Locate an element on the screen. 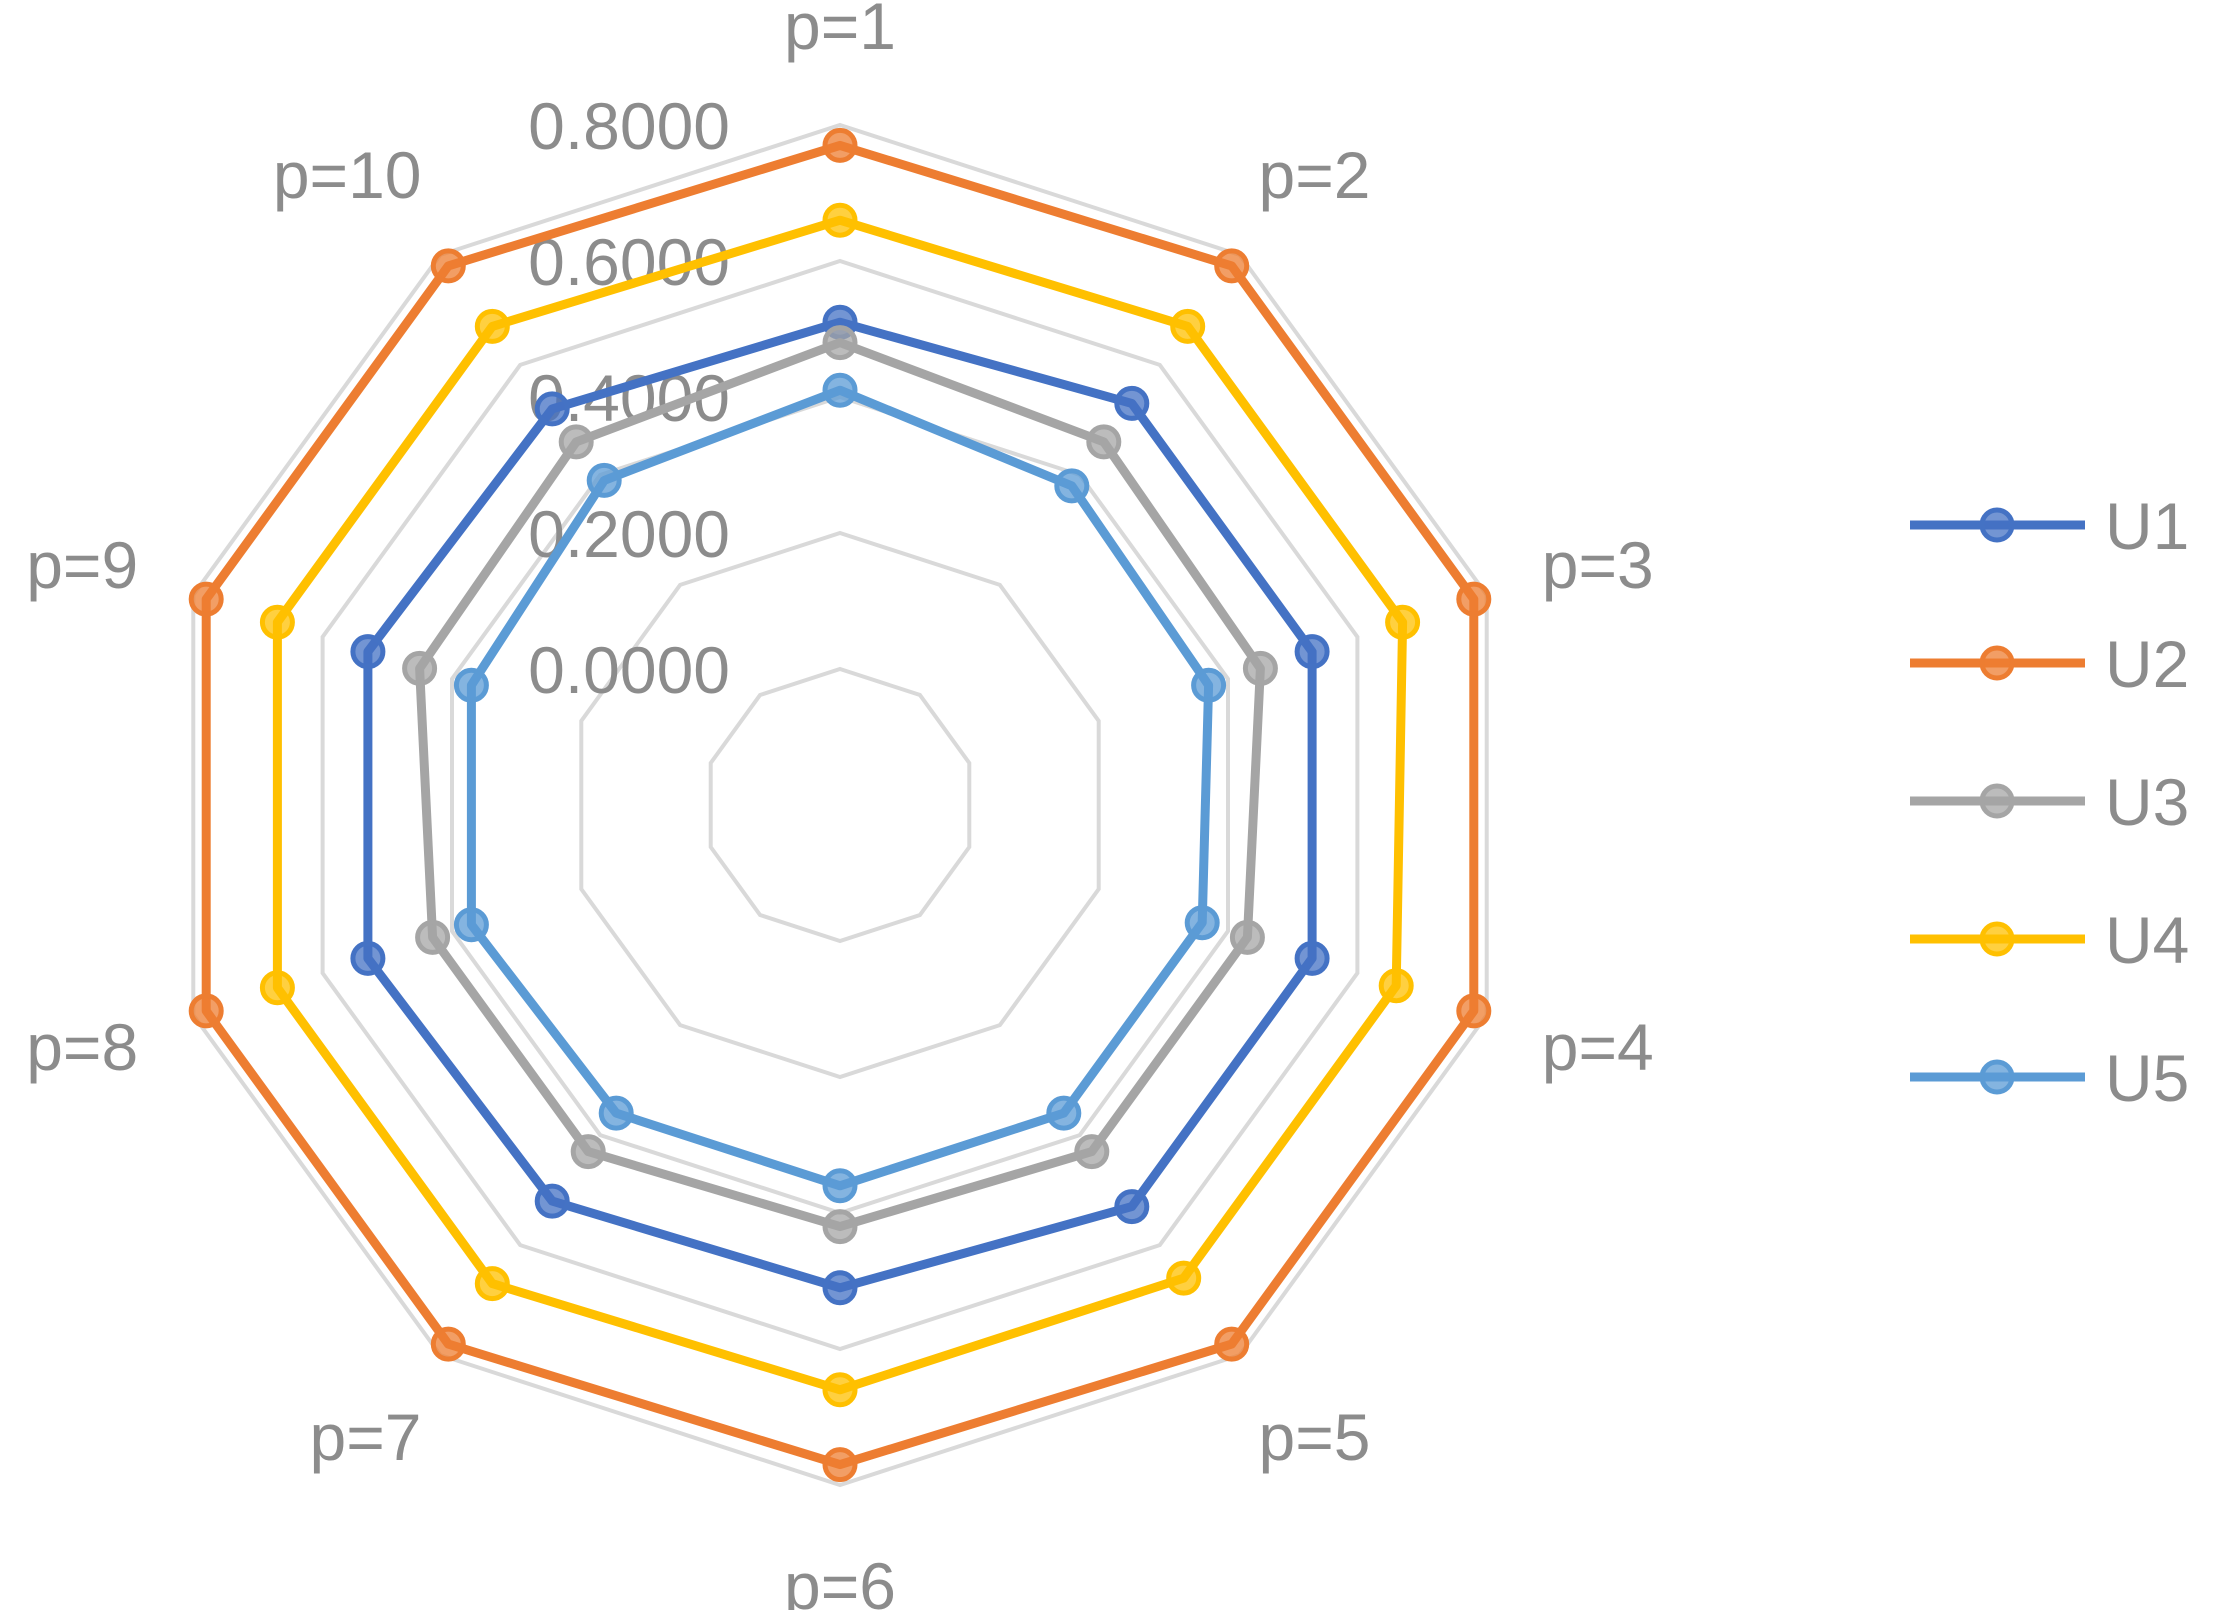 The width and height of the screenshot is (2220, 1610). legend: U1 U2 U3 U4 U5 is located at coordinates (2049, 802).